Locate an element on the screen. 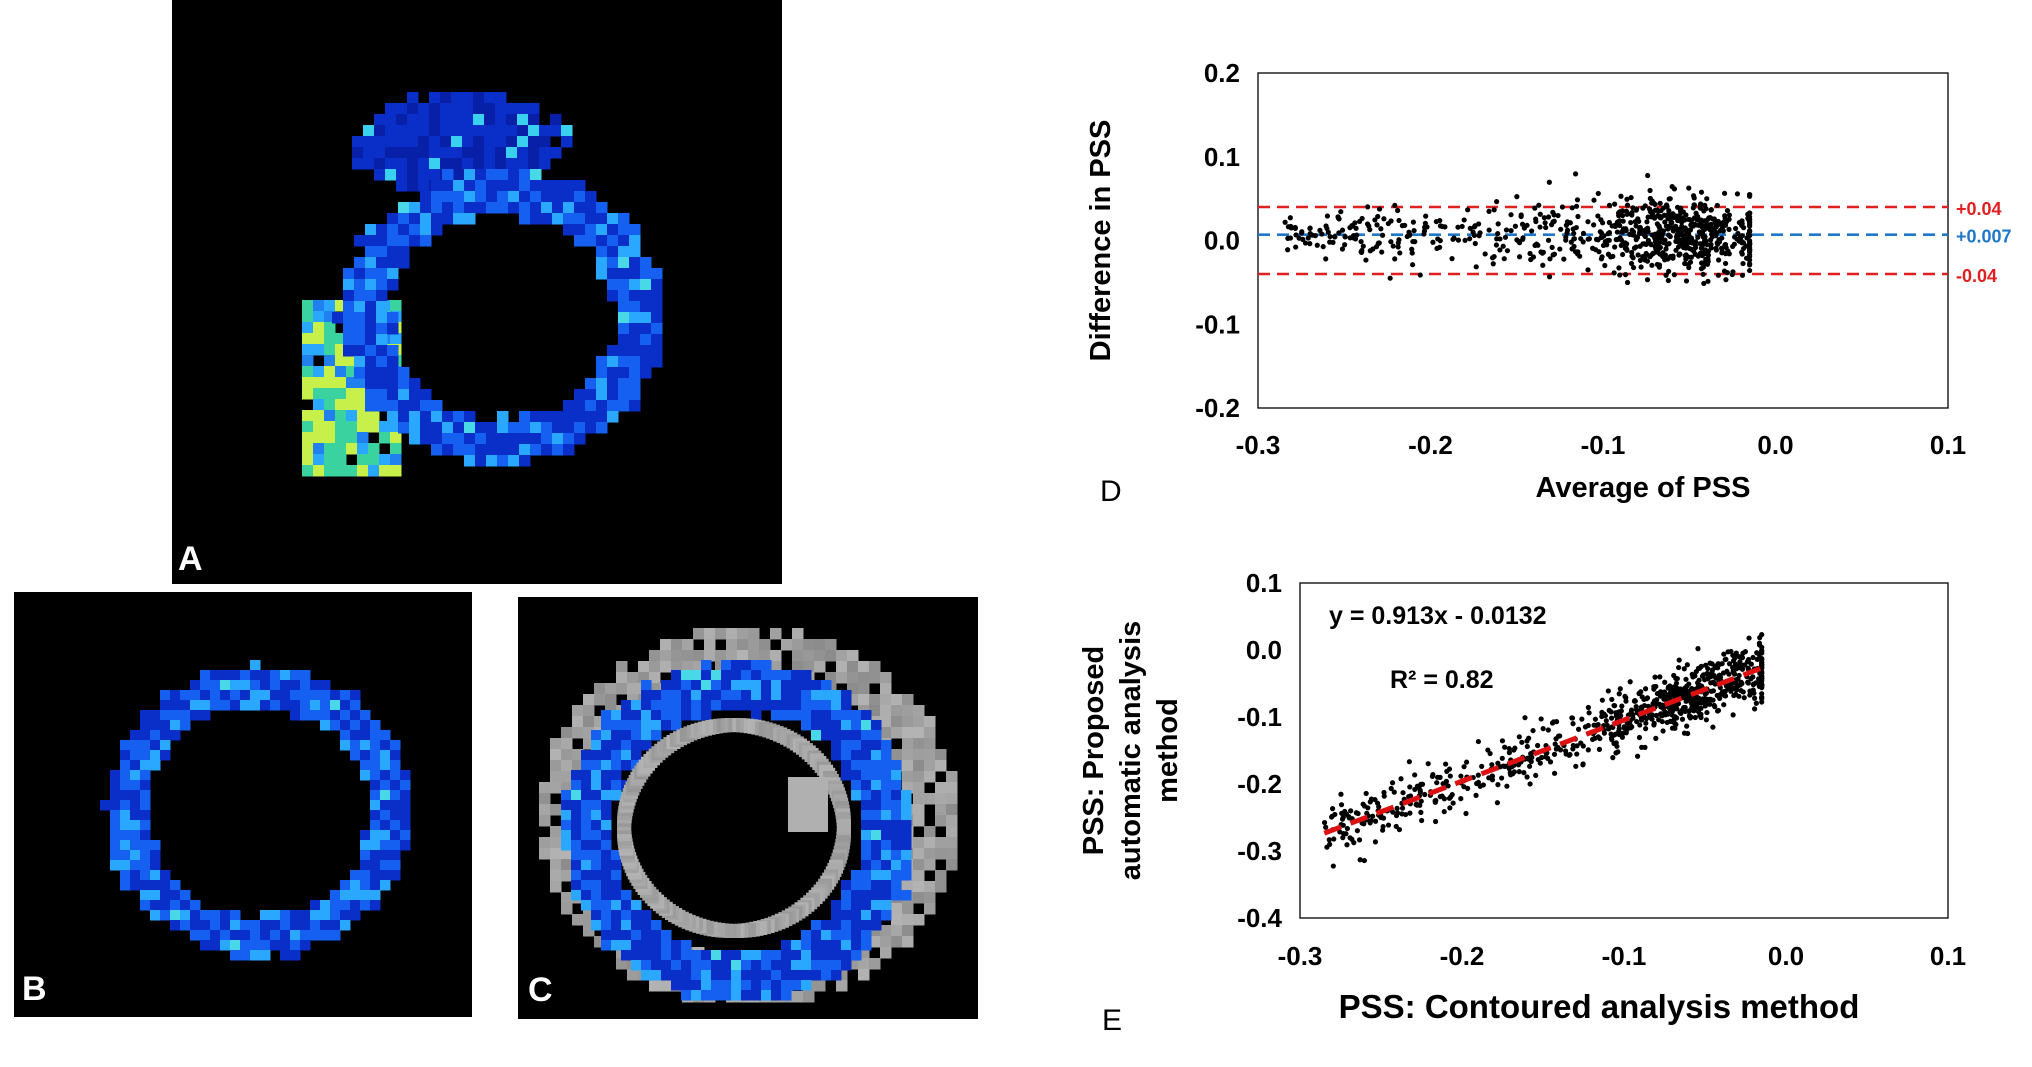  panel-a-image is located at coordinates (482, 284).